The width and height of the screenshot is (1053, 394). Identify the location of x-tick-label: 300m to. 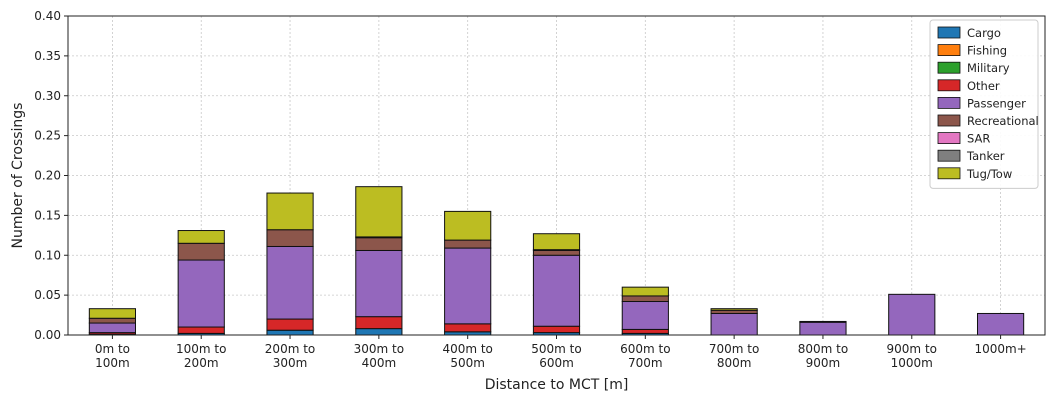
(379, 349).